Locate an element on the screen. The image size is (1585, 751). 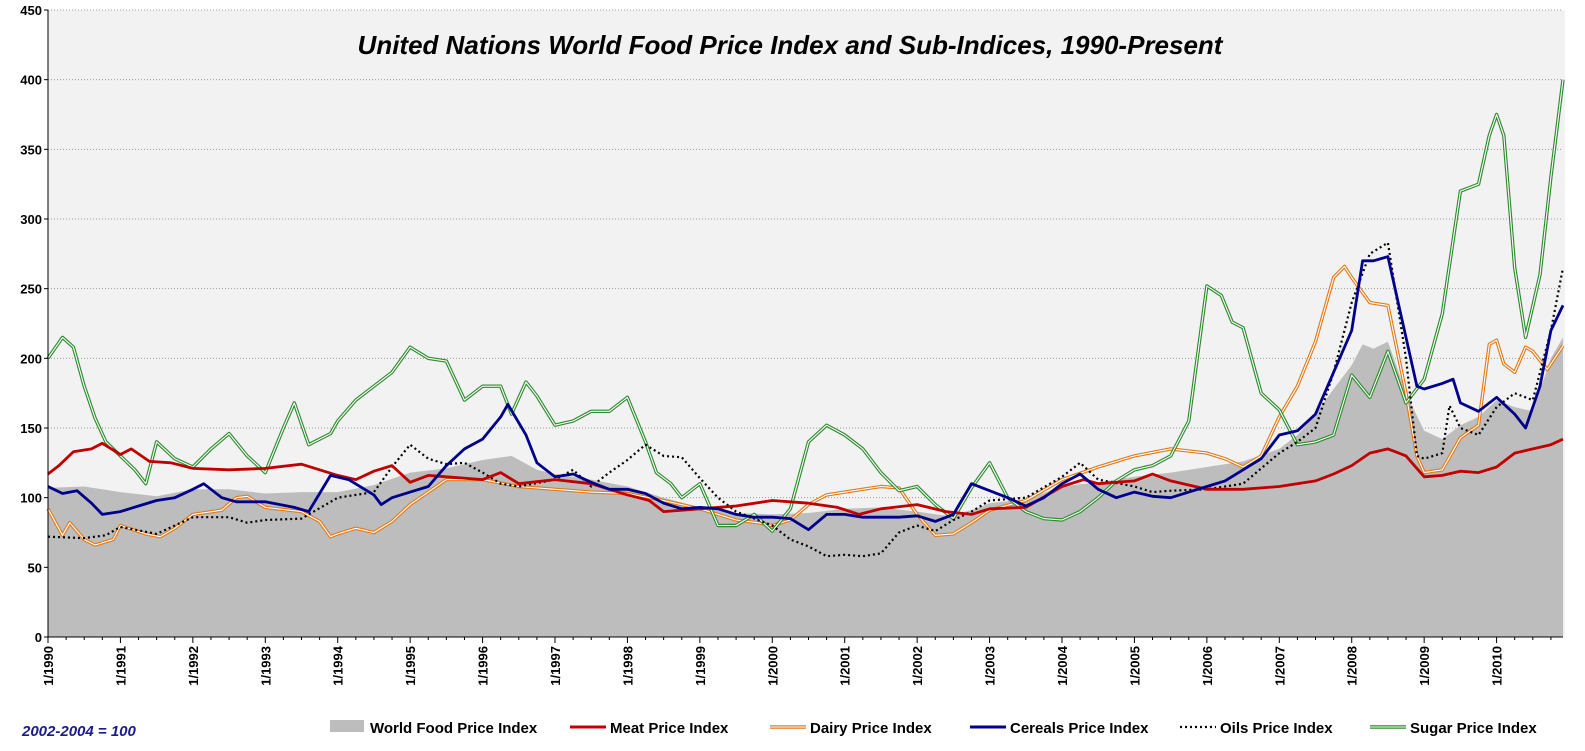
series-line-meat is located at coordinates (805, 476).